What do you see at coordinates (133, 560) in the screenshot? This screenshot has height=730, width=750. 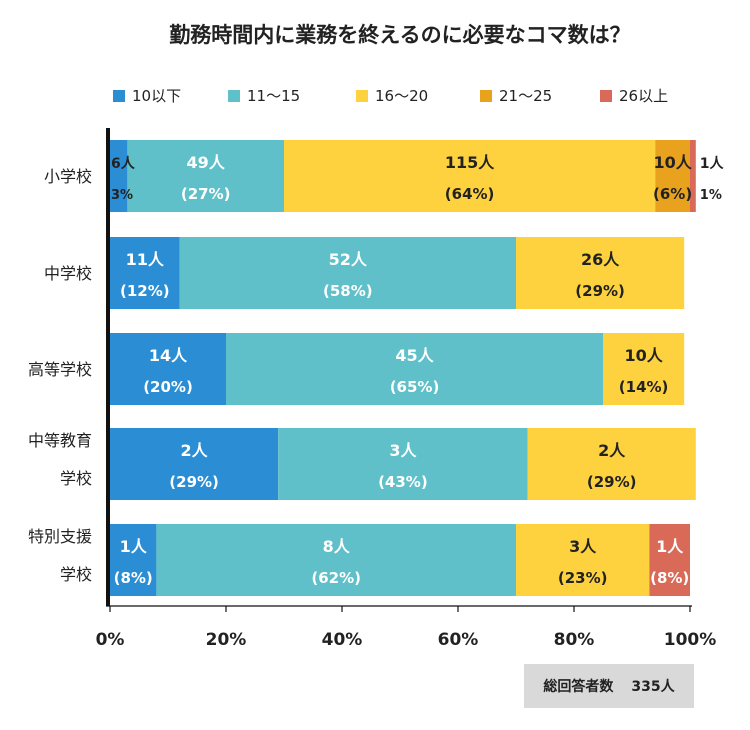 I see `bar-segment-r4-s0` at bounding box center [133, 560].